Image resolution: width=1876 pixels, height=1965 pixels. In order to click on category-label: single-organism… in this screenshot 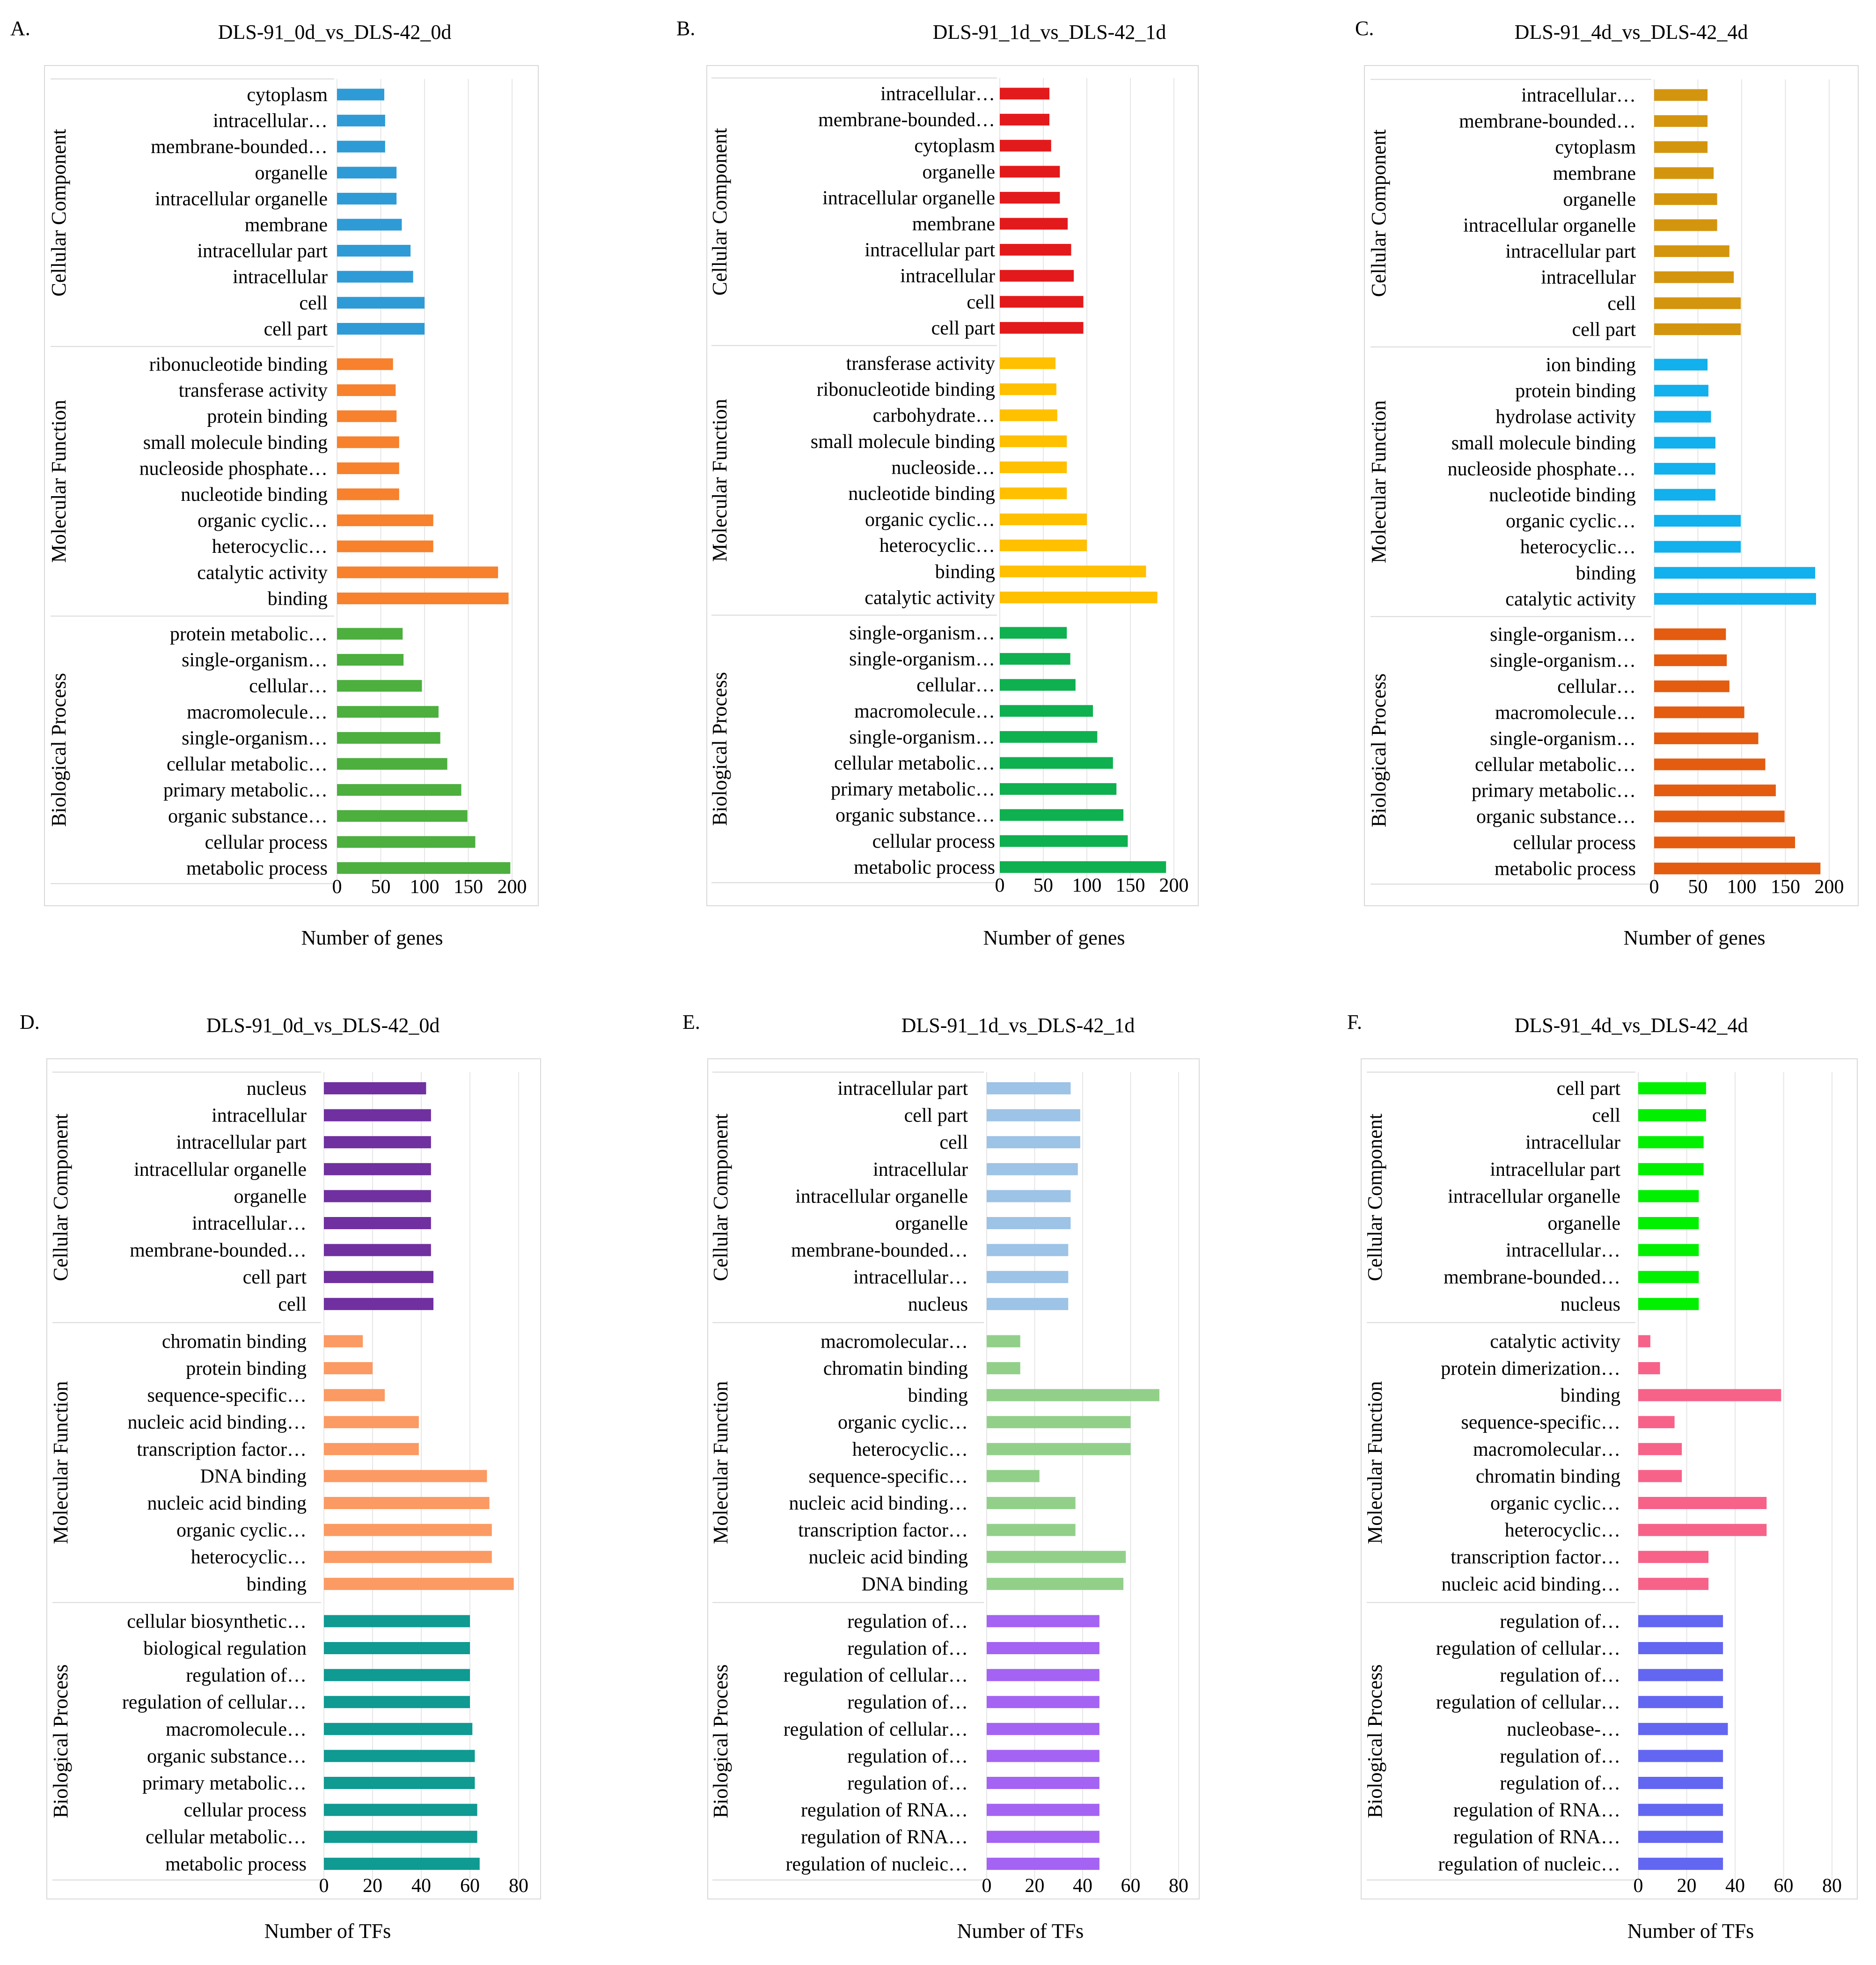, I will do `click(1563, 661)`.